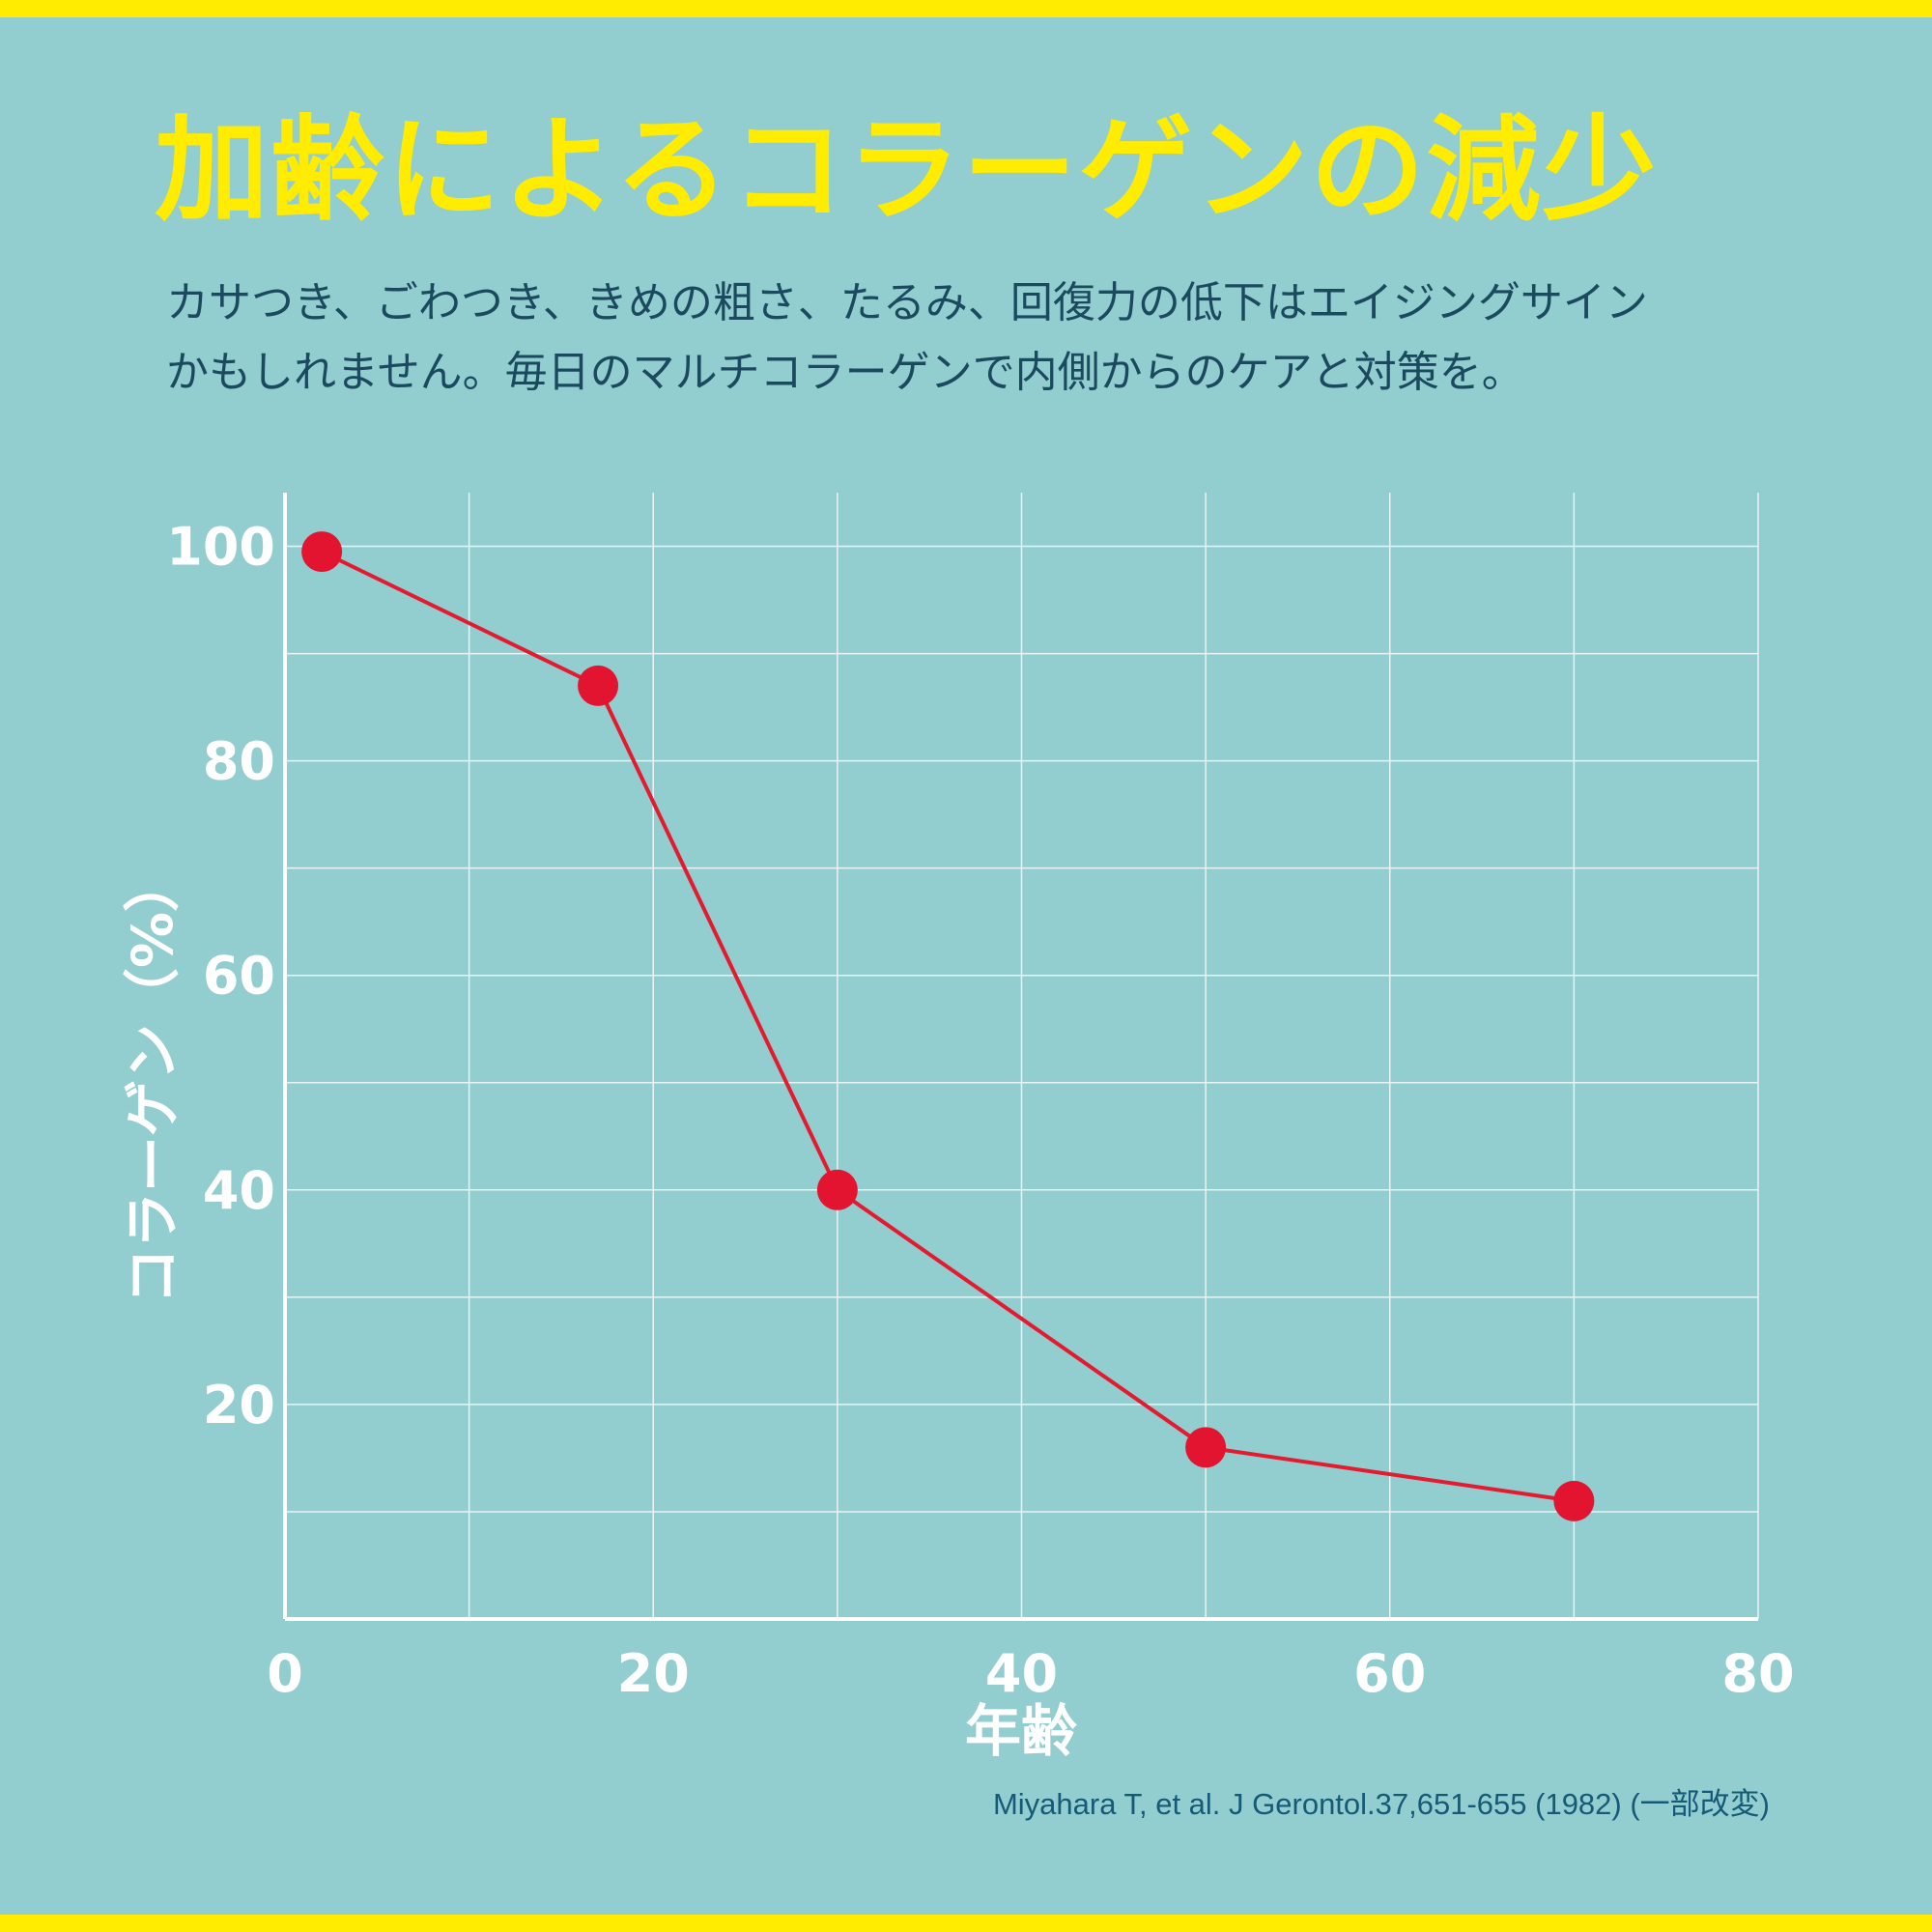 The width and height of the screenshot is (1932, 1932). Describe the element at coordinates (653, 1673) in the screenshot. I see `x-tick-label: 20` at that location.